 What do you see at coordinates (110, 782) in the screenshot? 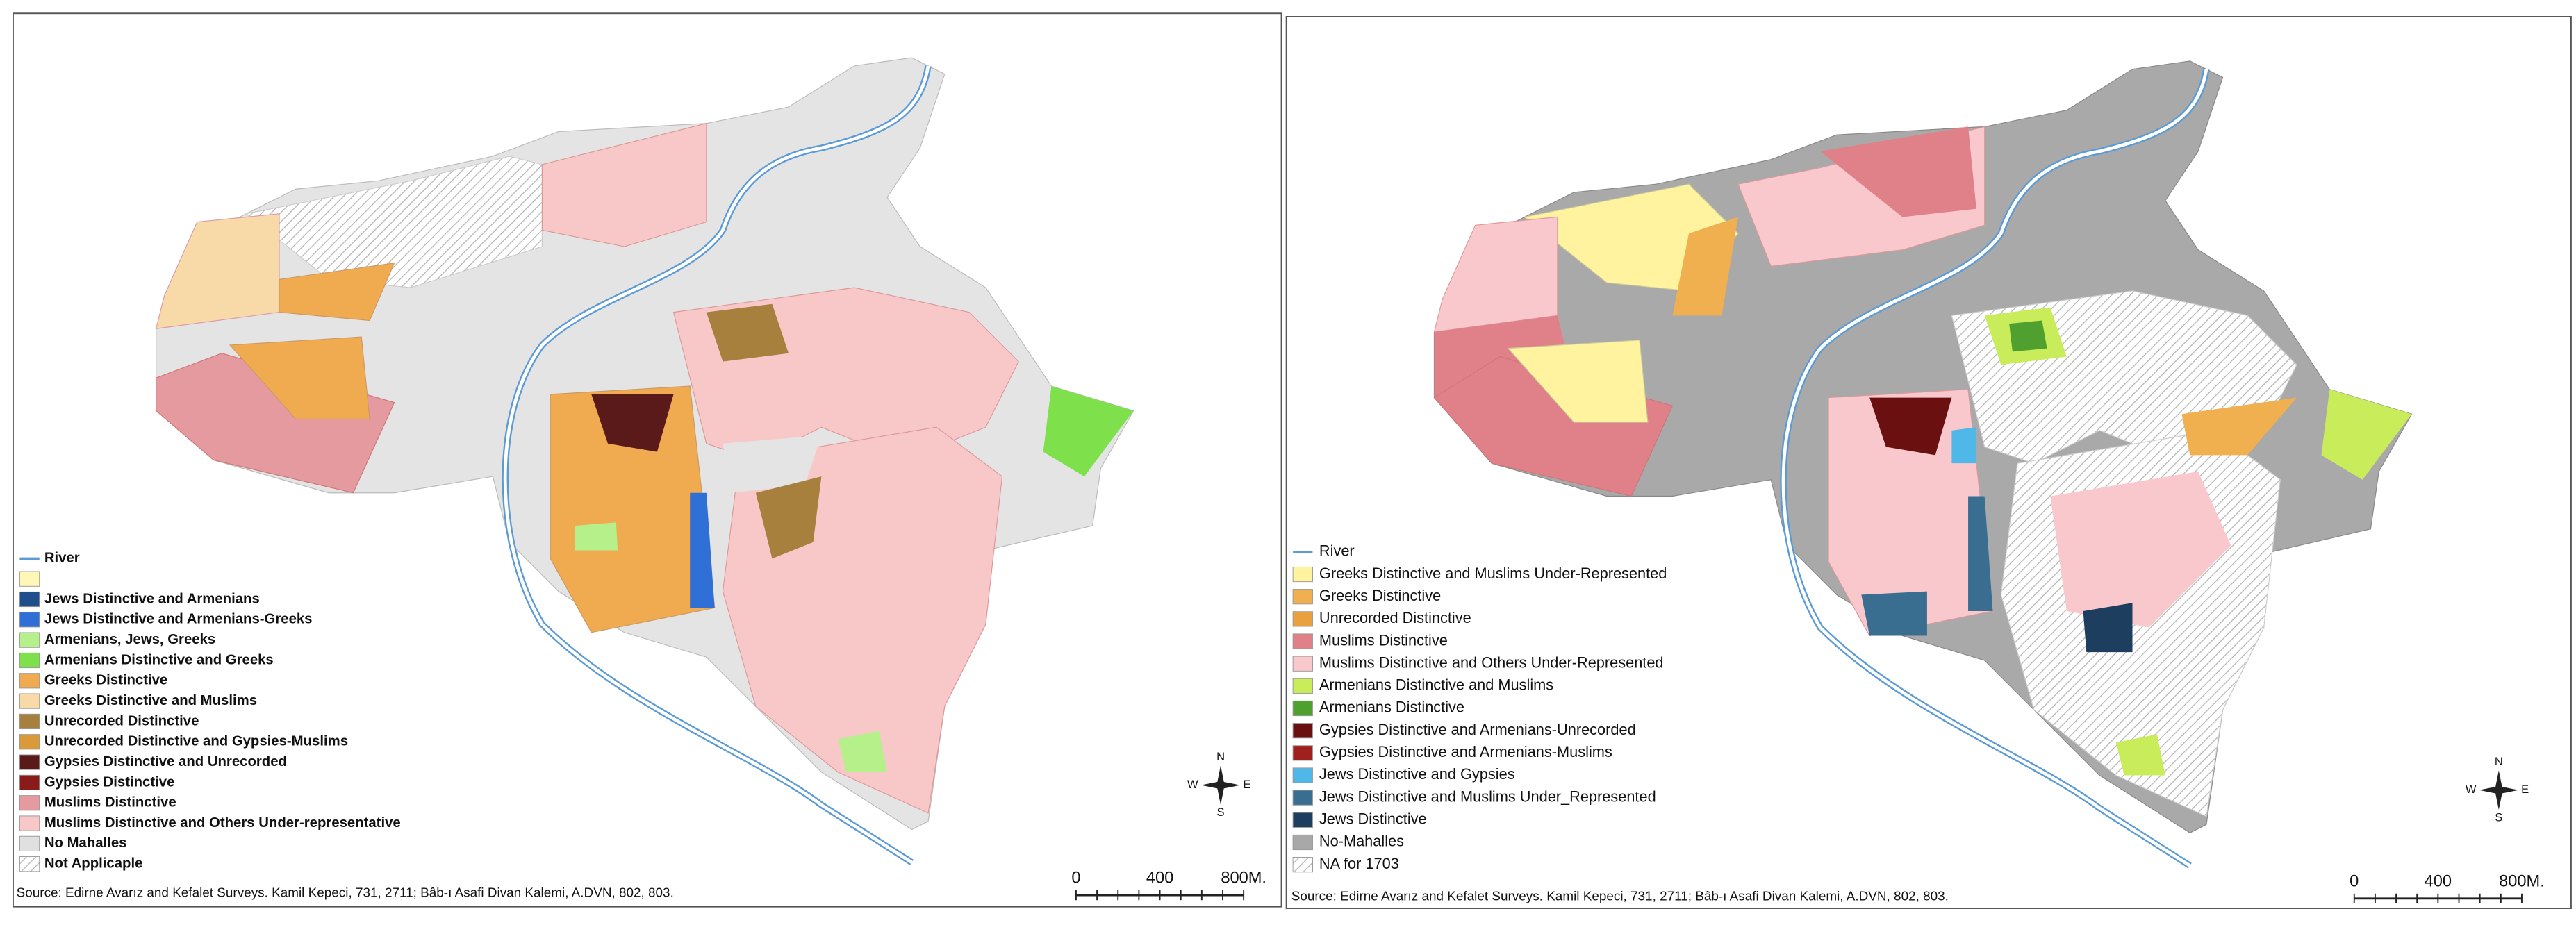
I see `legend-label: Gypsies Distinctive` at bounding box center [110, 782].